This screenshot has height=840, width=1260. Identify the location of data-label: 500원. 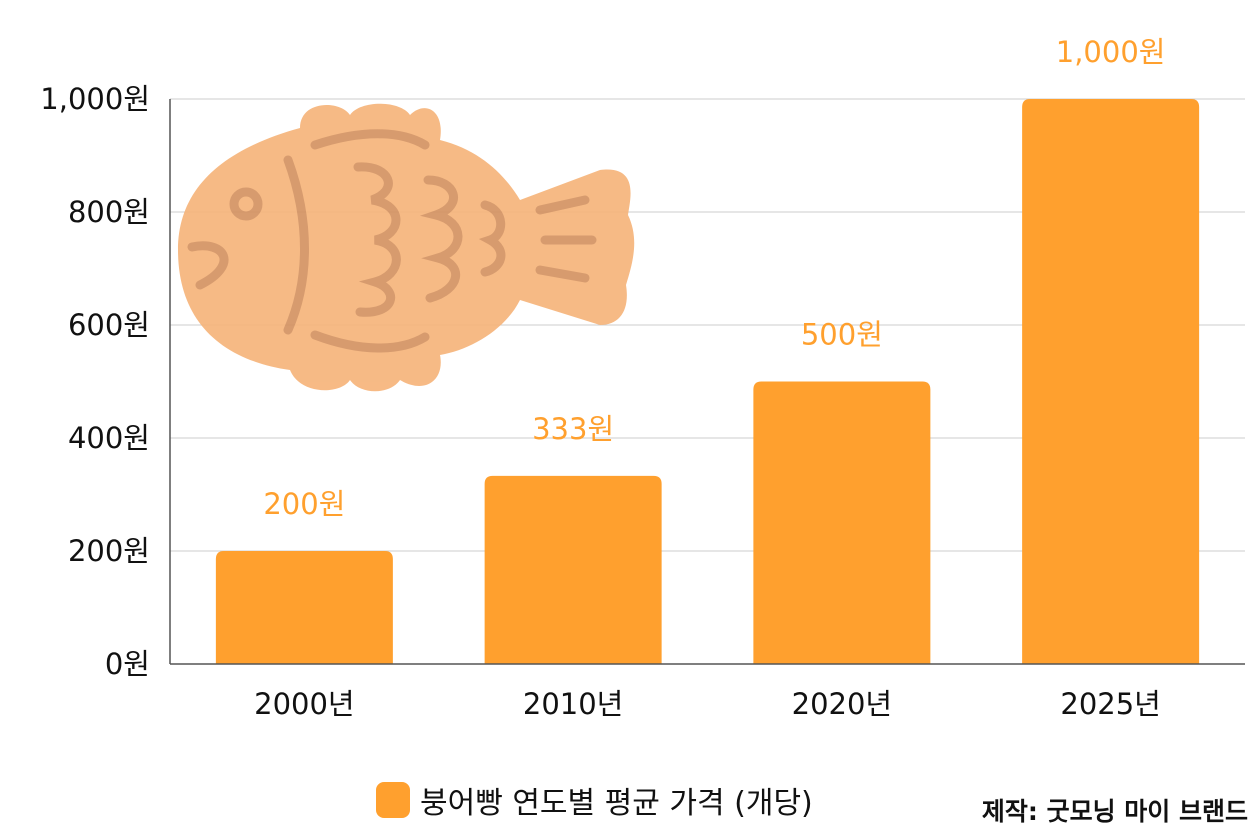
(842, 335).